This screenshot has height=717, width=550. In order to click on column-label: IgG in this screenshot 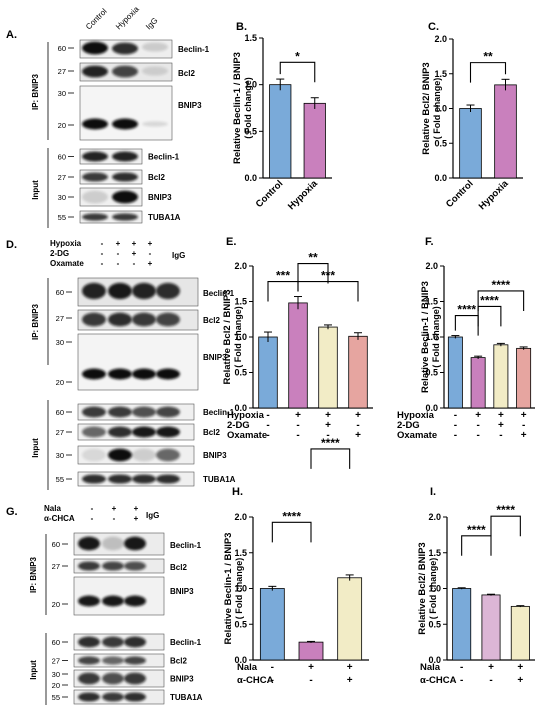, I will do `click(151, 23)`.